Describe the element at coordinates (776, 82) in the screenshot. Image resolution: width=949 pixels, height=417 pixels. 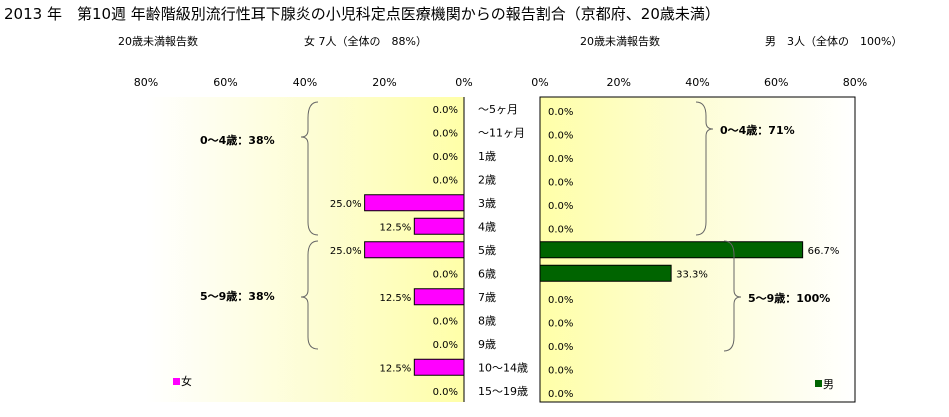
I see `male-axis-tick-label: 60%` at that location.